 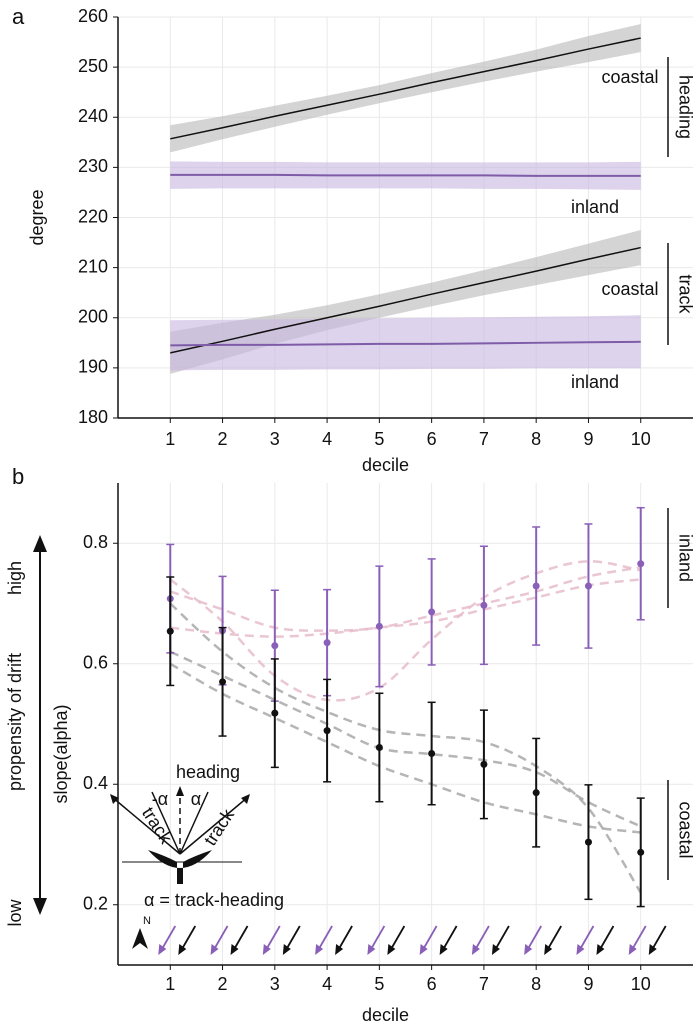 I want to click on inset-label: α, so click(x=196, y=799).